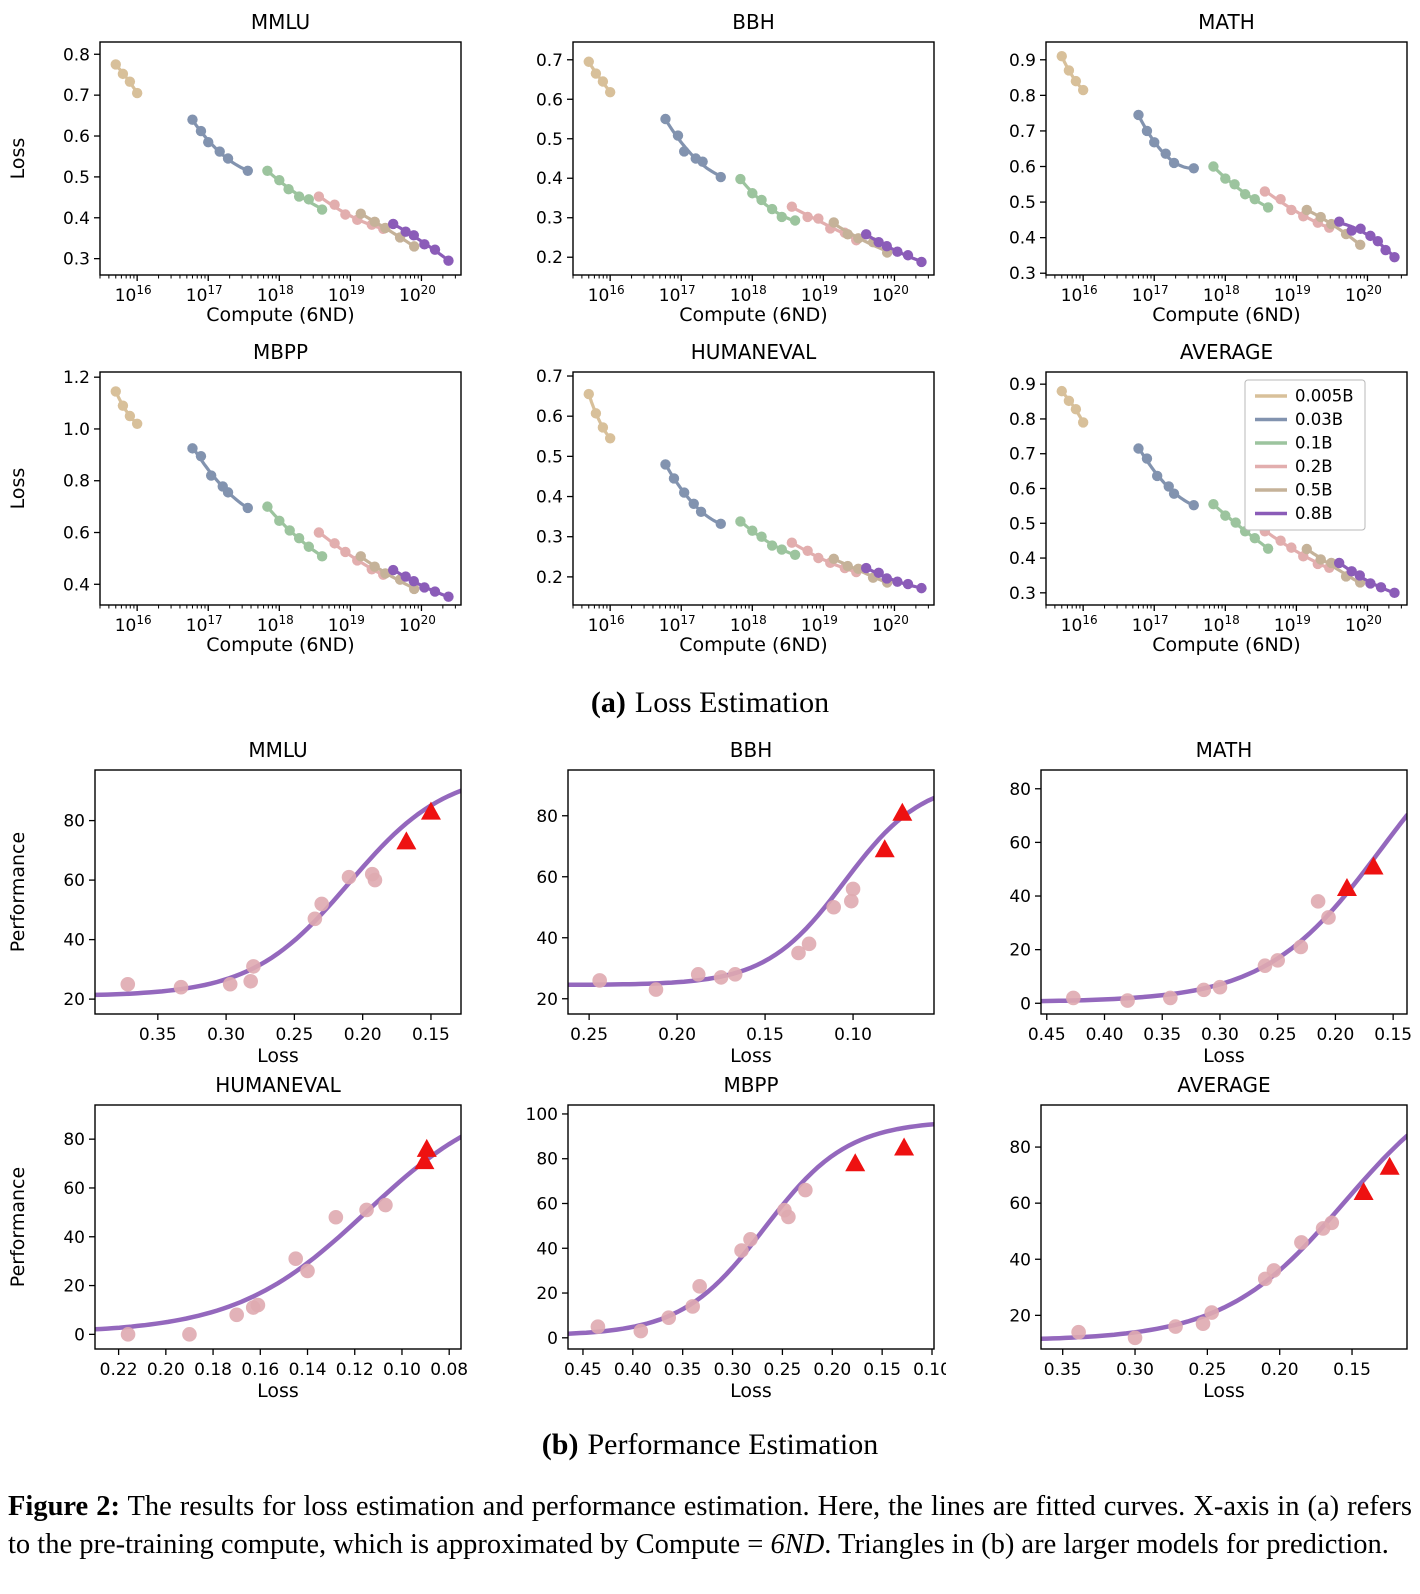  I want to click on svg-text: 0.22, so click(119, 1370).